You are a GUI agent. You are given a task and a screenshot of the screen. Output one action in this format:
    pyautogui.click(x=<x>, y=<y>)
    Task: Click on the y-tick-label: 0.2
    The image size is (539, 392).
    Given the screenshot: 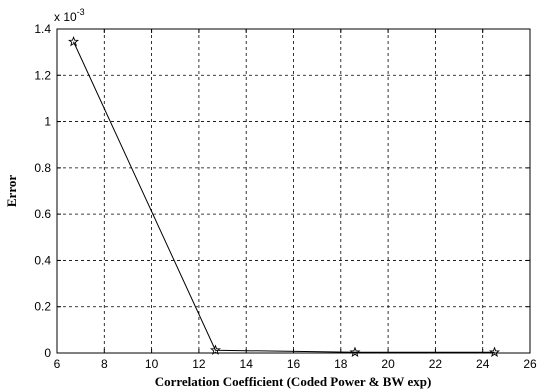 What is the action you would take?
    pyautogui.click(x=42, y=307)
    